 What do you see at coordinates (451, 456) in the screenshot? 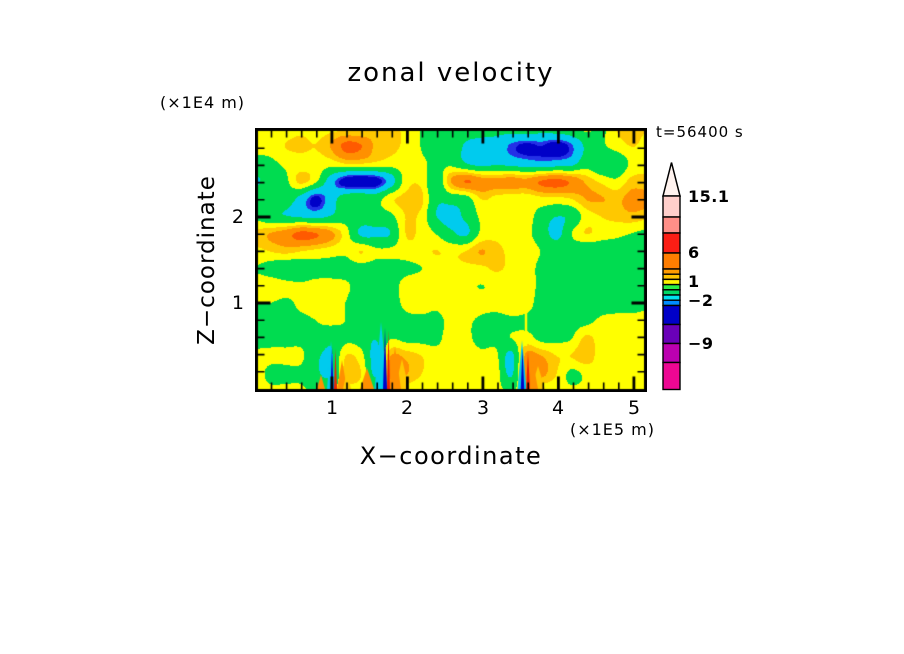
I see `x-axis-title: X−coordinate` at bounding box center [451, 456].